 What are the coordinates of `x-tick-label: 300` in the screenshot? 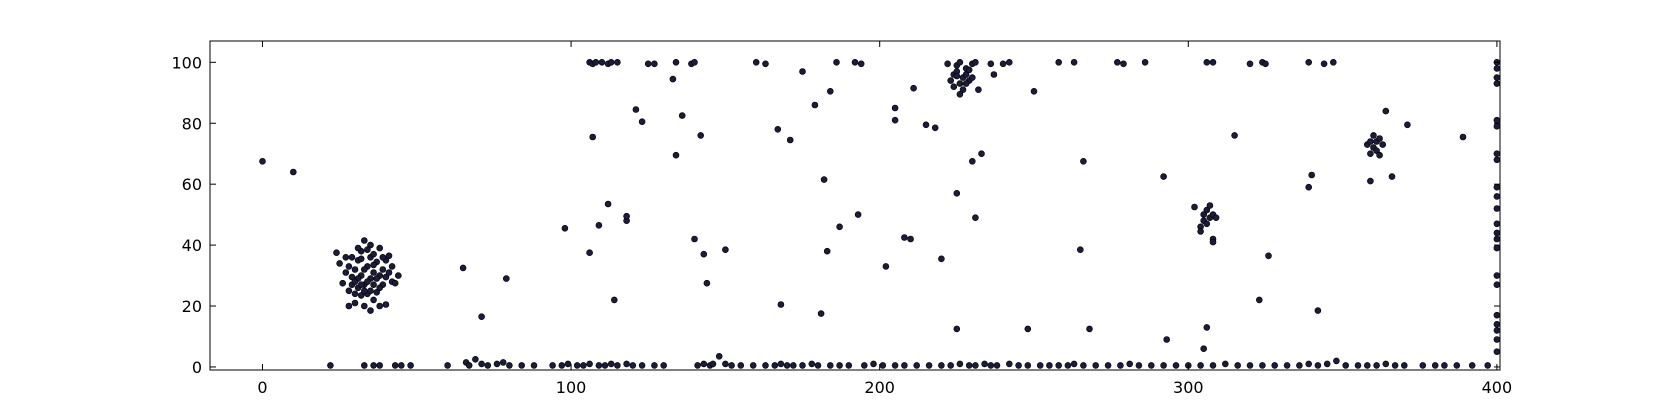 It's located at (1188, 387).